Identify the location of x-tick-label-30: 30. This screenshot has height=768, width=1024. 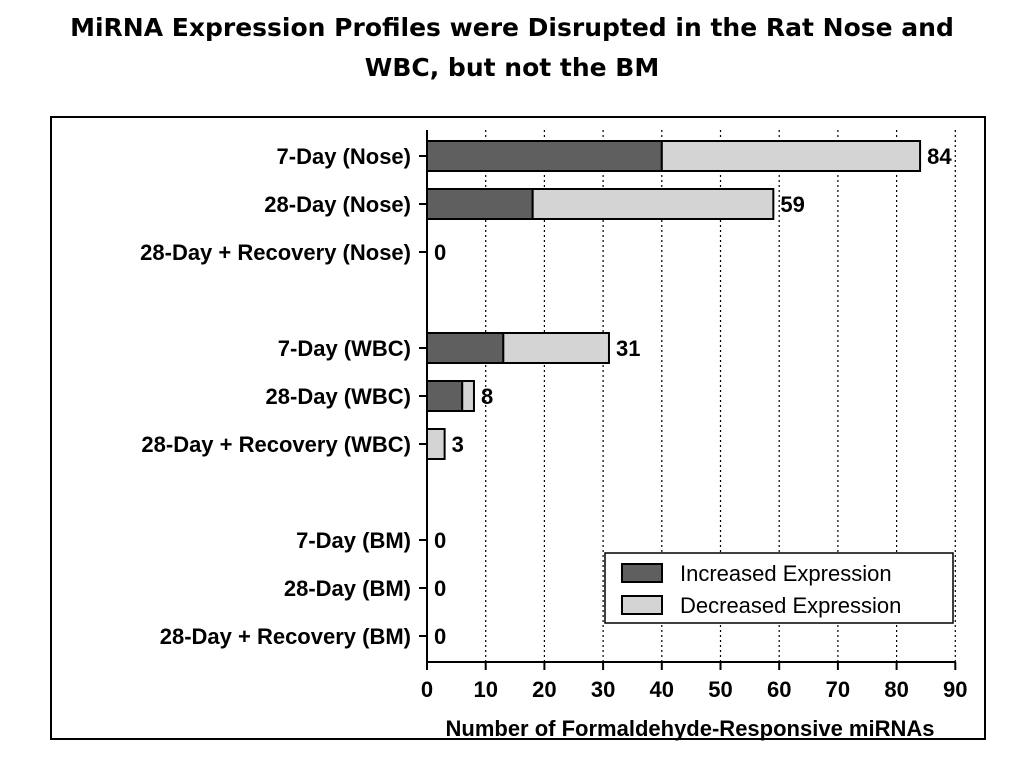
(603, 689).